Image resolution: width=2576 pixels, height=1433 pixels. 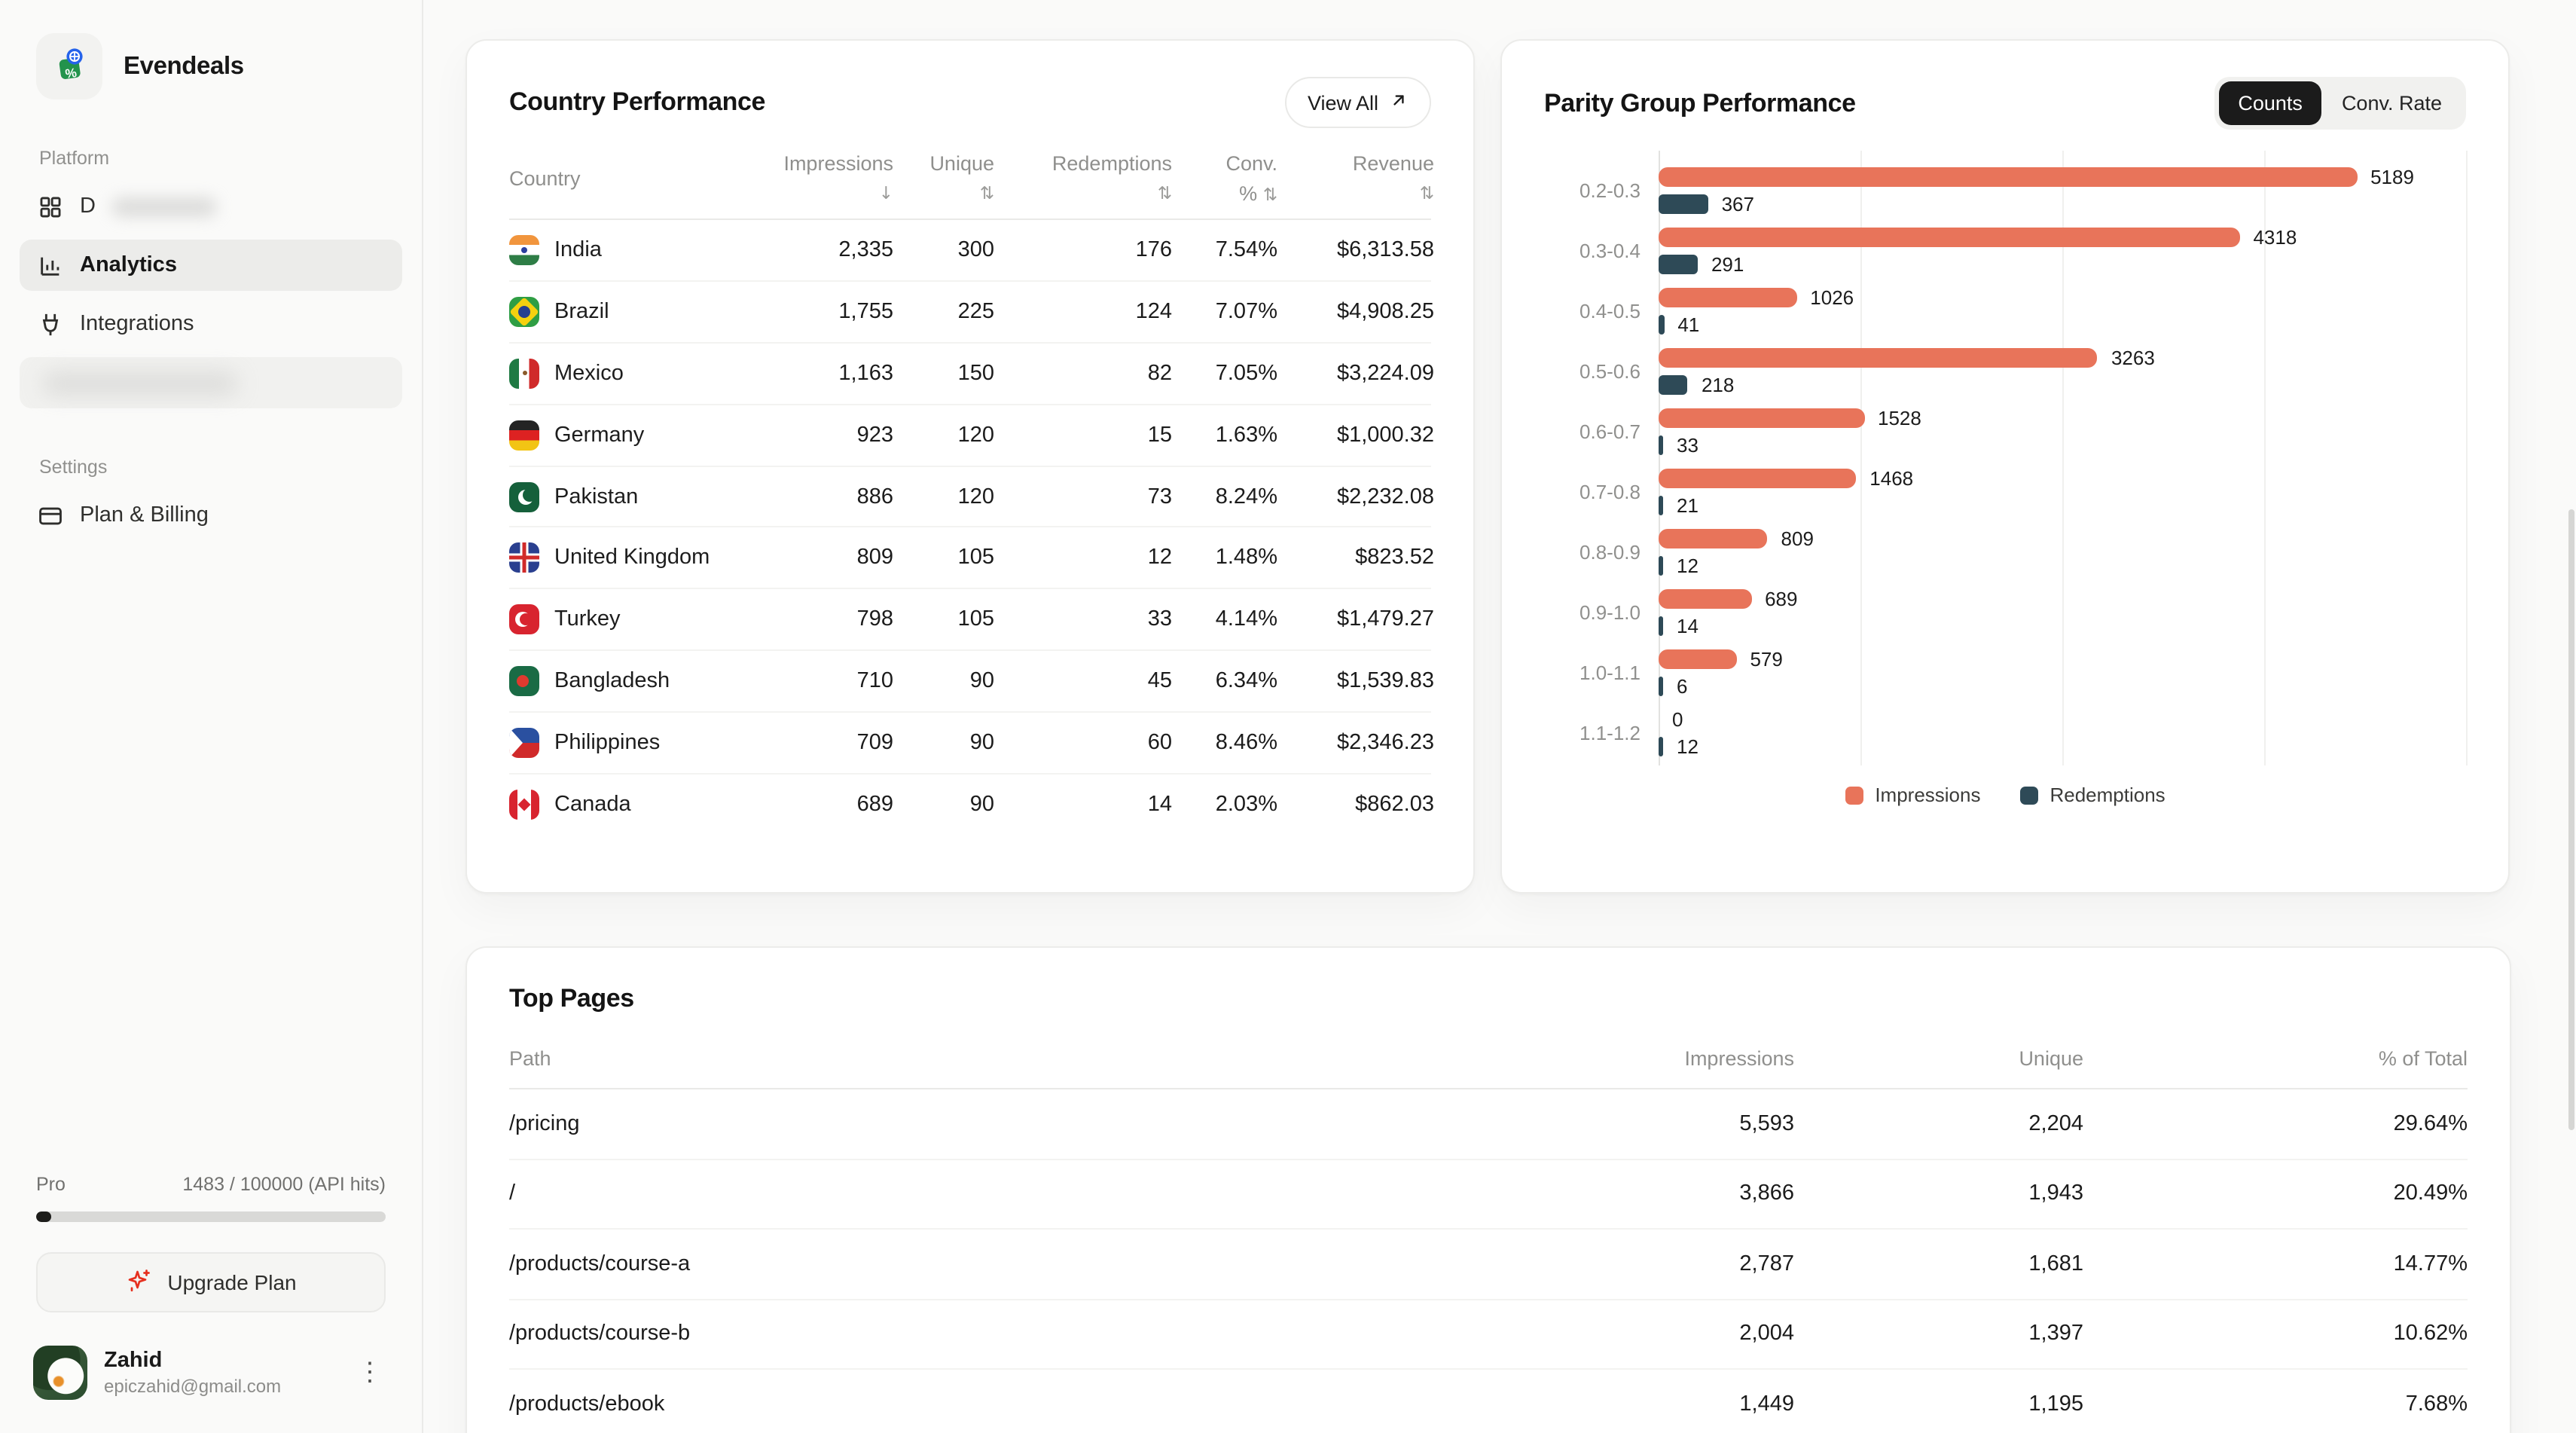 What do you see at coordinates (1251, 178) in the screenshot?
I see `column-header-conv: Conv. % ⇅` at bounding box center [1251, 178].